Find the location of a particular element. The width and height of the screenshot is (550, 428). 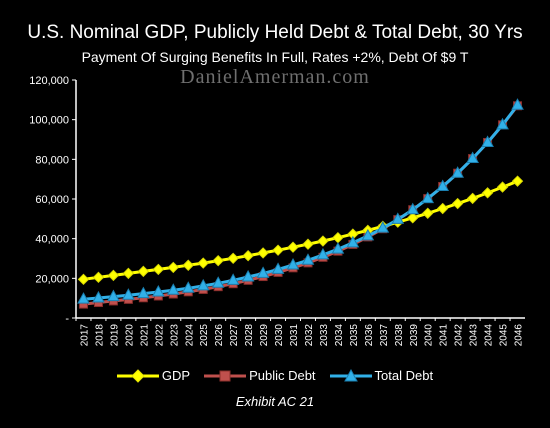

exhibit-caption: Exhibit AC 21 is located at coordinates (275, 401).